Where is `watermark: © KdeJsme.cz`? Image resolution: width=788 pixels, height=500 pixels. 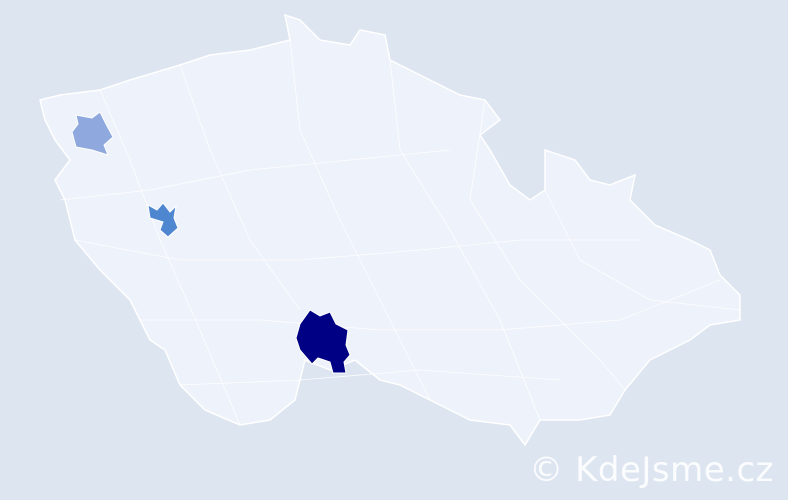 watermark: © KdeJsme.cz is located at coordinates (651, 470).